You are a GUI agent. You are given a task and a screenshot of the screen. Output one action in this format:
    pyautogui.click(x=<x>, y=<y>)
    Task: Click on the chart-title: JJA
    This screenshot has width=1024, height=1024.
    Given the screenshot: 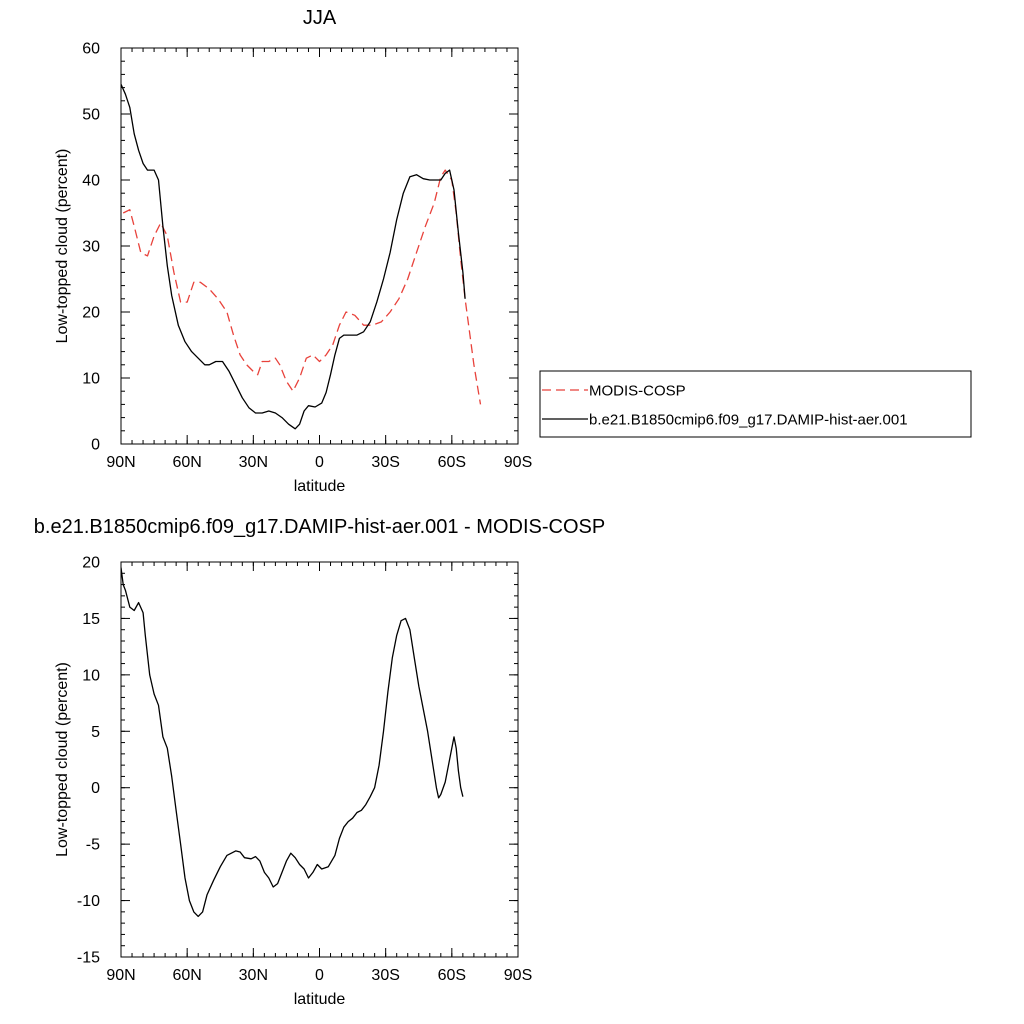 What is the action you would take?
    pyautogui.click(x=320, y=18)
    